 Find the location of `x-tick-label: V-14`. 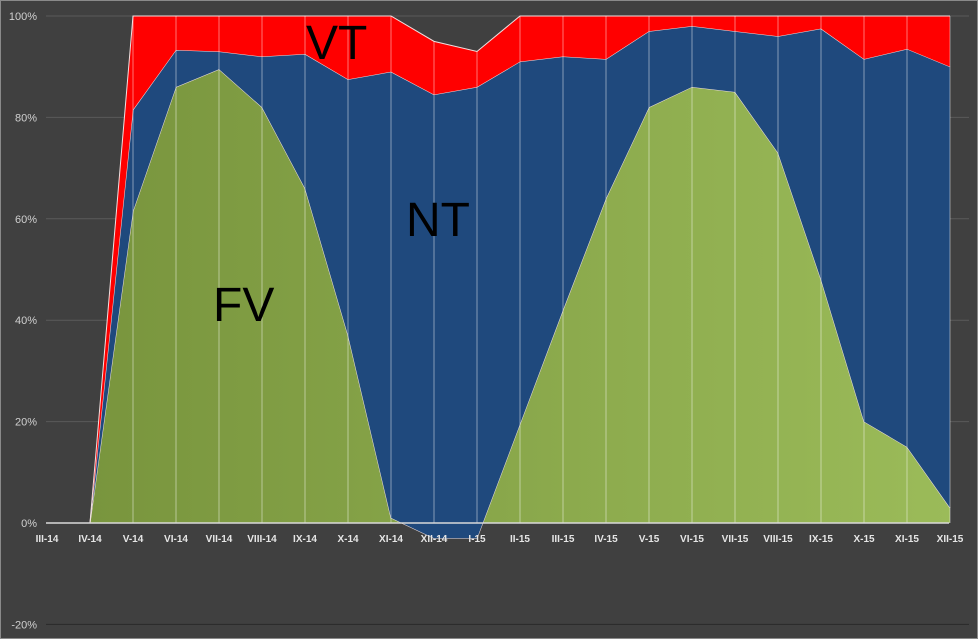

x-tick-label: V-14 is located at coordinates (133, 539).